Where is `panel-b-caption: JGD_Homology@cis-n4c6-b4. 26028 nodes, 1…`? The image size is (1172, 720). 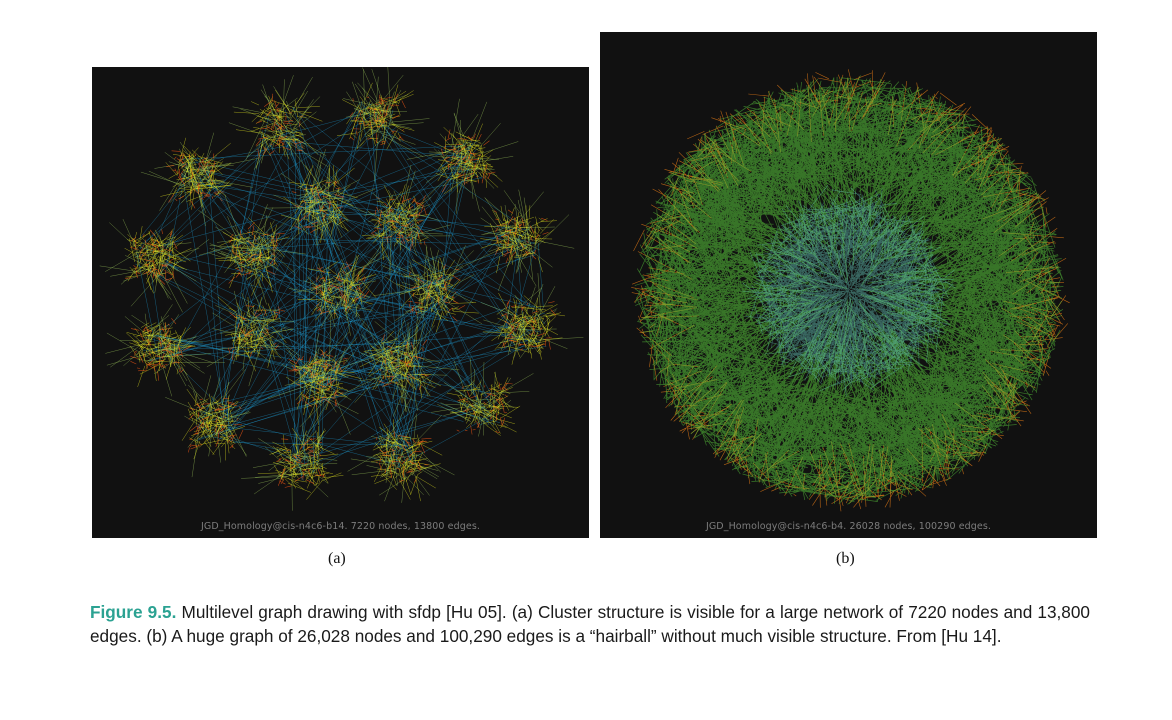 panel-b-caption: JGD_Homology@cis-n4c6-b4. 26028 nodes, 1… is located at coordinates (848, 526).